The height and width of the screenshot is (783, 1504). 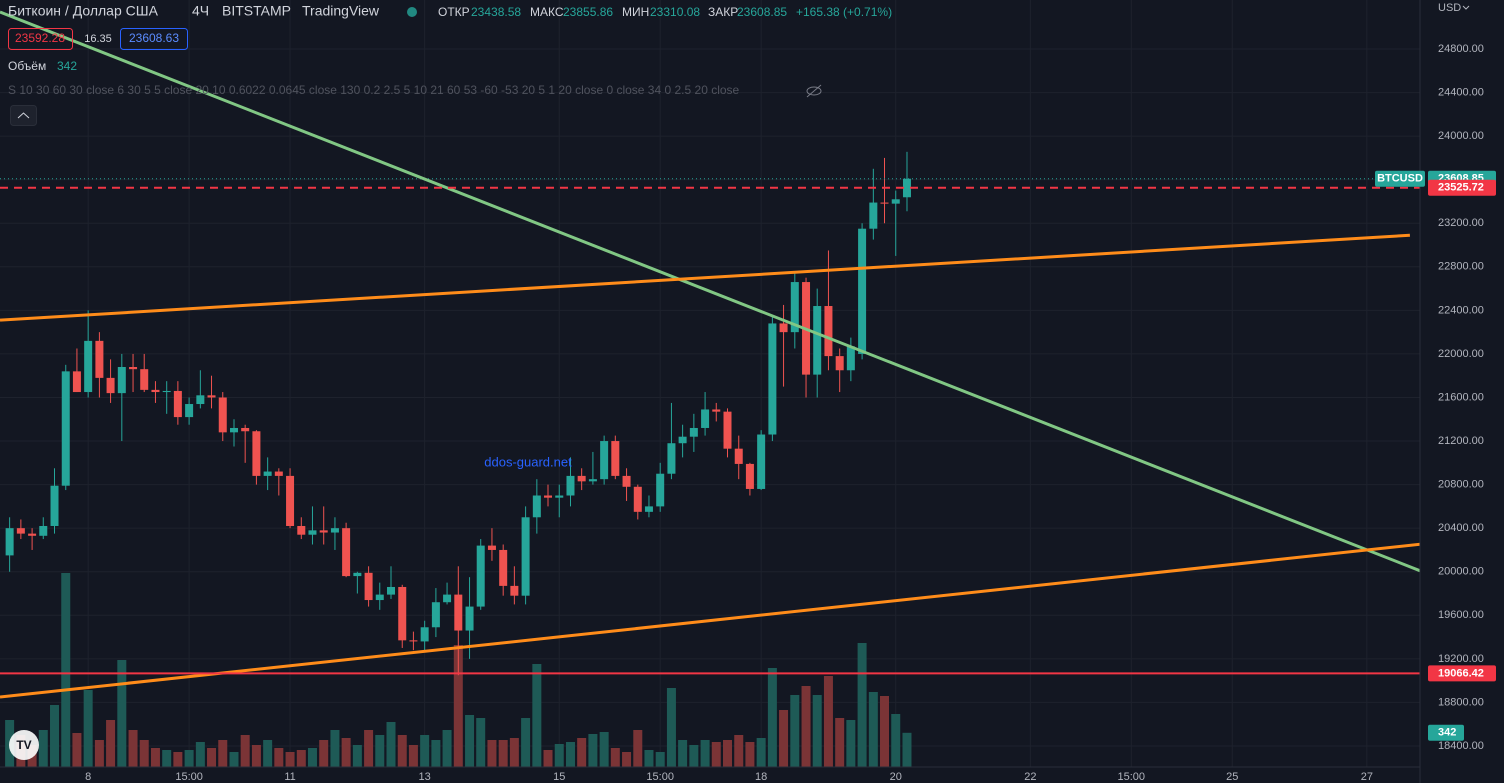 I want to click on ticker-label: BTCUSD, so click(x=1400, y=179).